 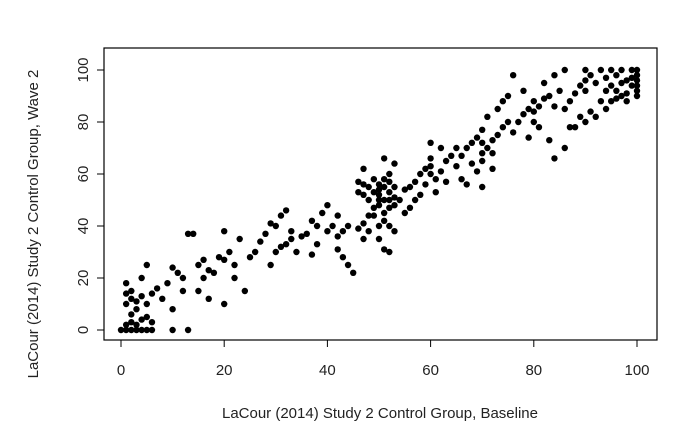 I want to click on y-tick-label: 100, so click(x=83, y=69).